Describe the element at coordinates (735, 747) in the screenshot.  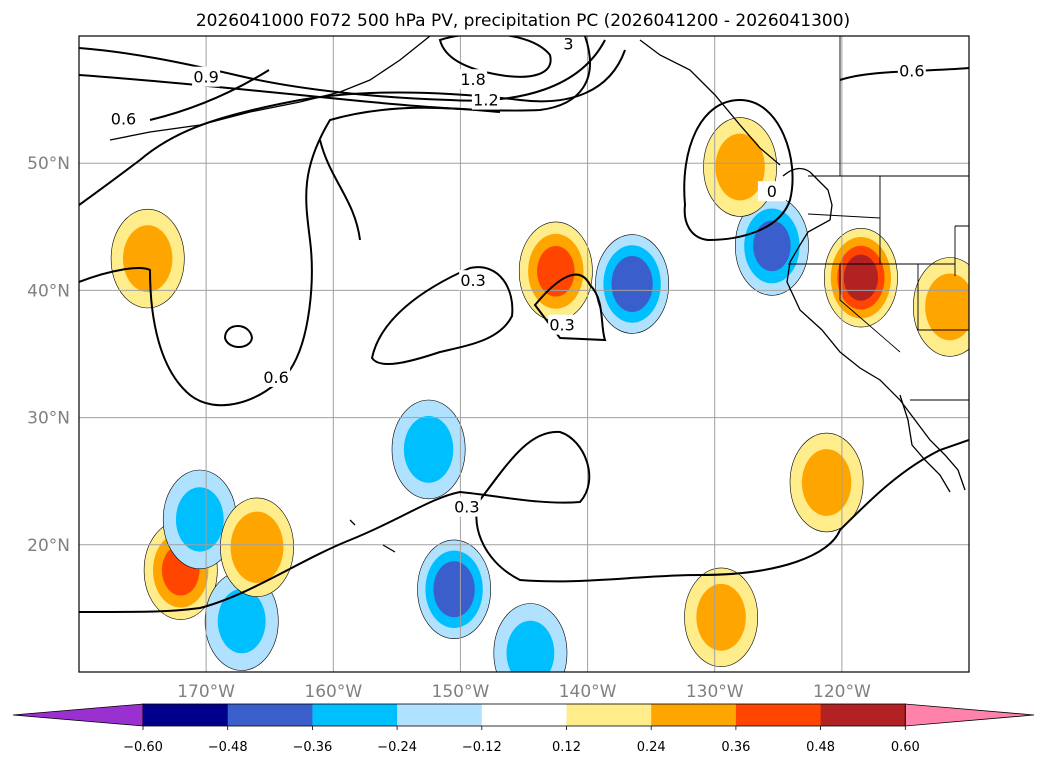
I see `colorbar-tick-label-7: 0.36` at that location.